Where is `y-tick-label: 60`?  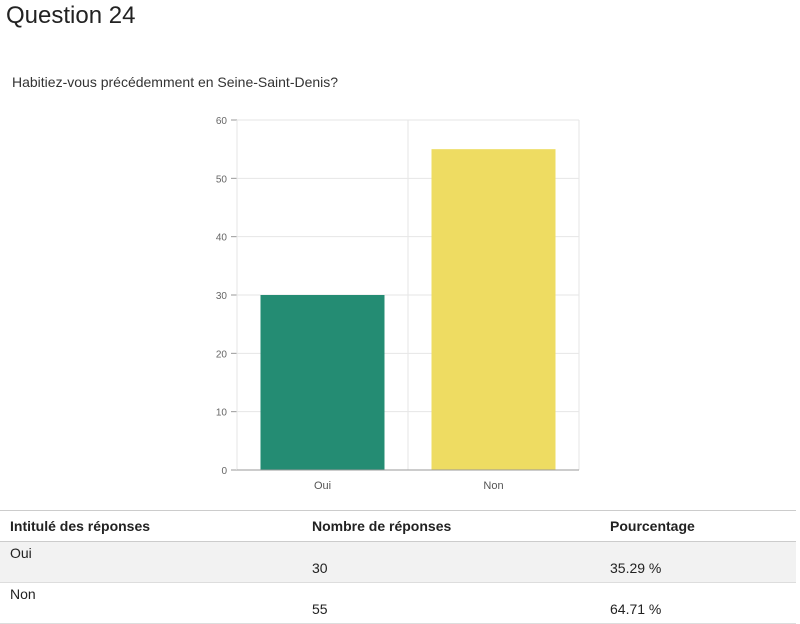
y-tick-label: 60 is located at coordinates (222, 121).